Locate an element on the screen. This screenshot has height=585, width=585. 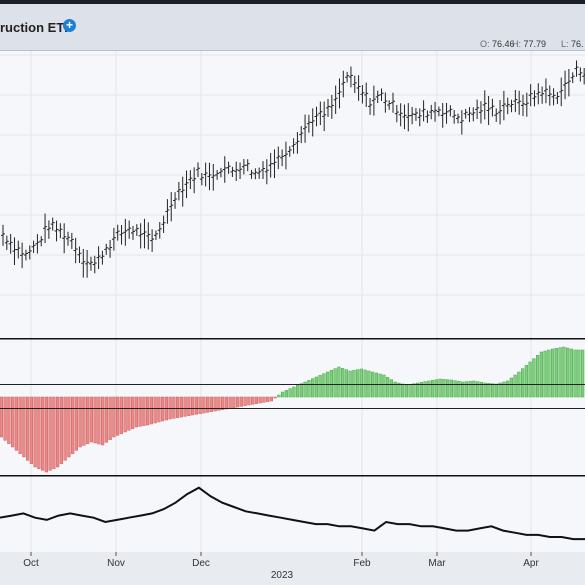
plus-circle-icon: + is located at coordinates (69, 25).